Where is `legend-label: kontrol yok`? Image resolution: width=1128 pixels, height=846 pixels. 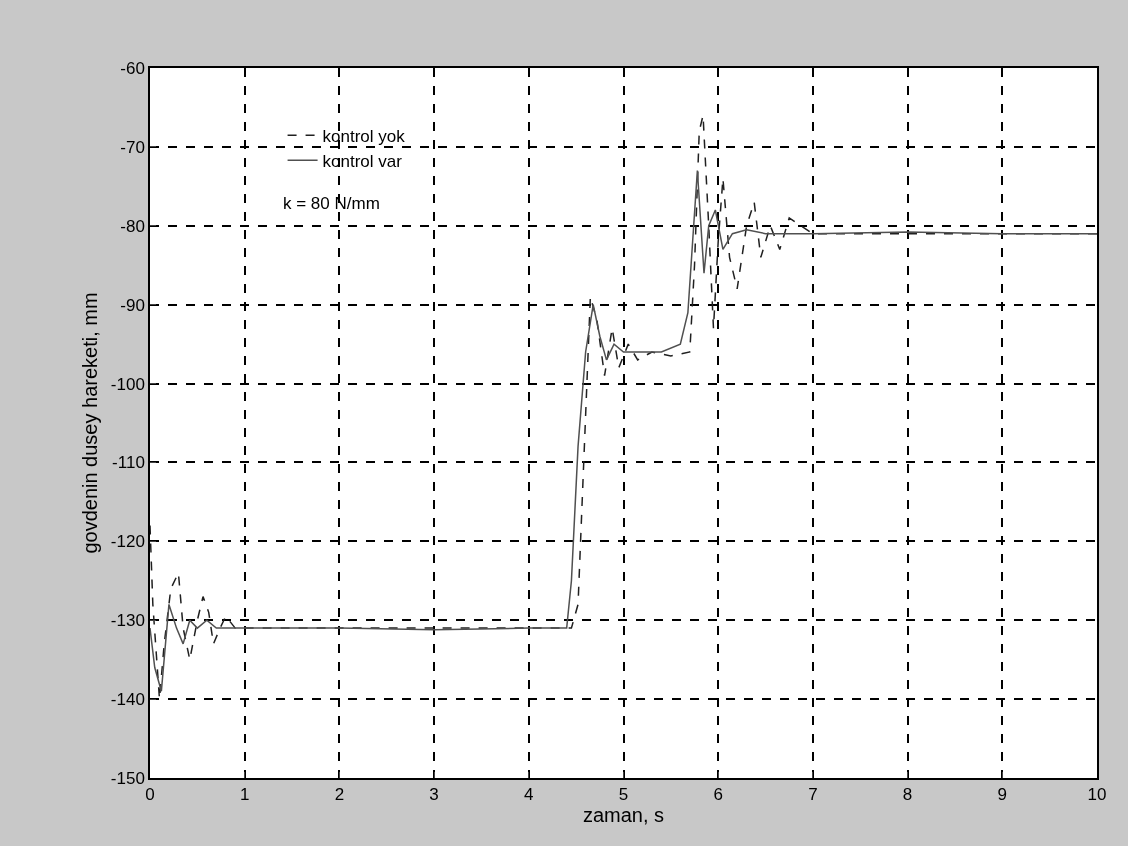 legend-label: kontrol yok is located at coordinates (364, 136).